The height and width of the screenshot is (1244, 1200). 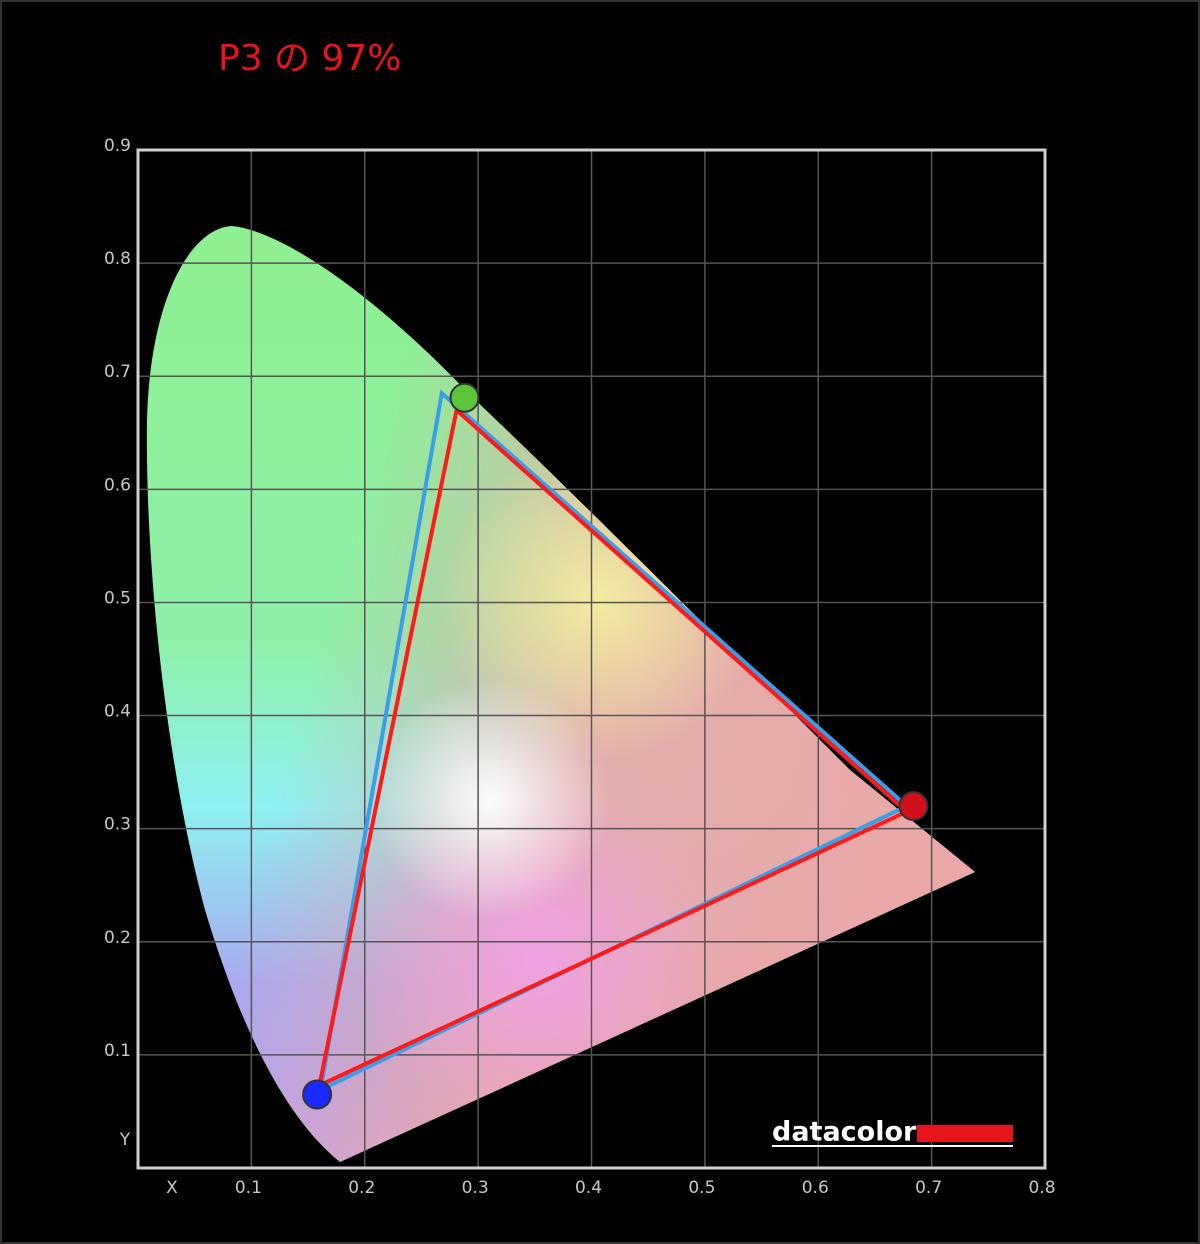 I want to click on y-tick-label: 0.3, so click(x=117, y=825).